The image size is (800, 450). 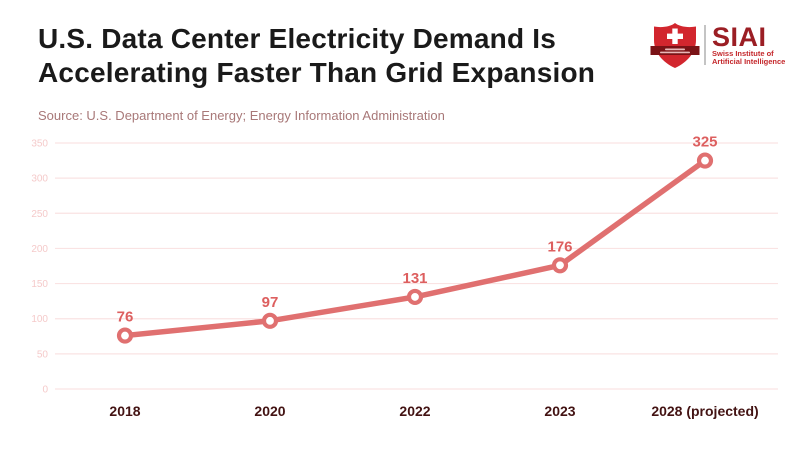 What do you see at coordinates (559, 411) in the screenshot?
I see `x-tick-label: 2023` at bounding box center [559, 411].